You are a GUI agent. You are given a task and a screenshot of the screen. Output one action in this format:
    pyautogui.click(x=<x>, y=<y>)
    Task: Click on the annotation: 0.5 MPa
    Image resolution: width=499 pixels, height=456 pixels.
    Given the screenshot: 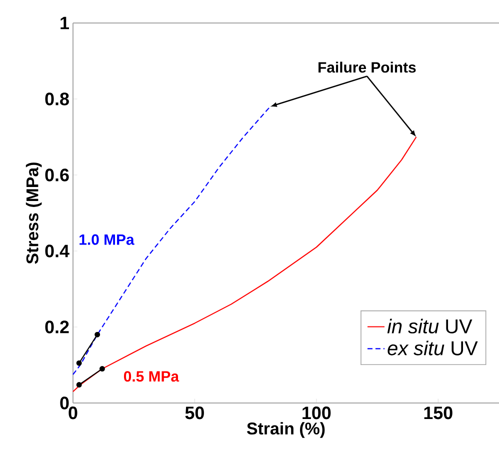 What is the action you would take?
    pyautogui.click(x=152, y=376)
    